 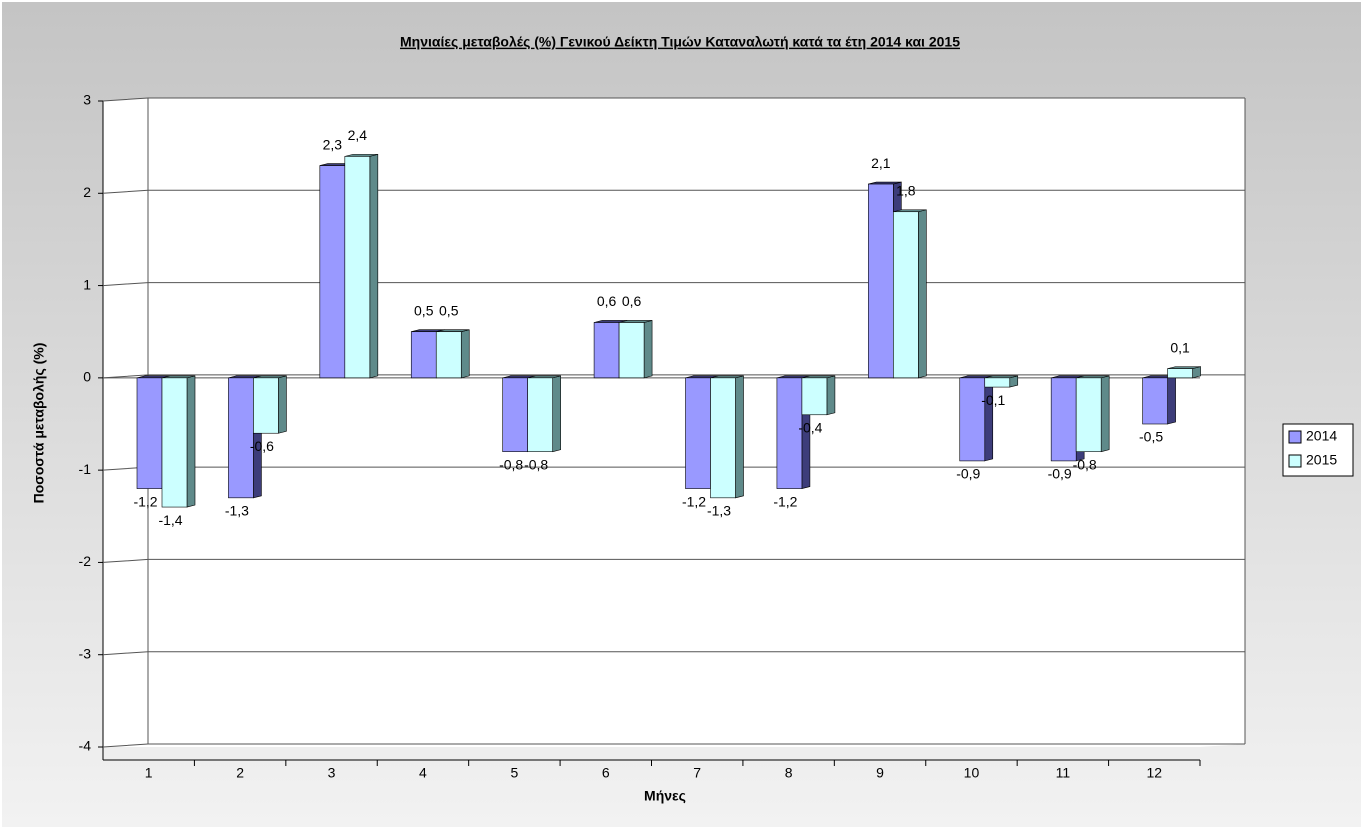 I want to click on value-label: 0,1, so click(x=1180, y=347).